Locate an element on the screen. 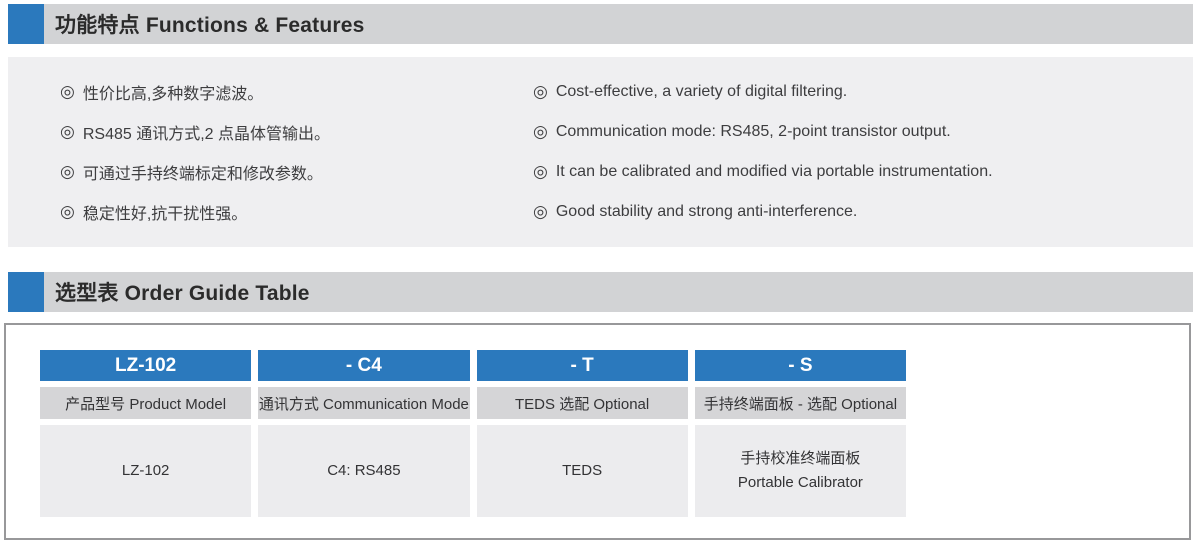 The width and height of the screenshot is (1196, 547). features-section-title: 功能特点 Functions & Features is located at coordinates (618, 24).